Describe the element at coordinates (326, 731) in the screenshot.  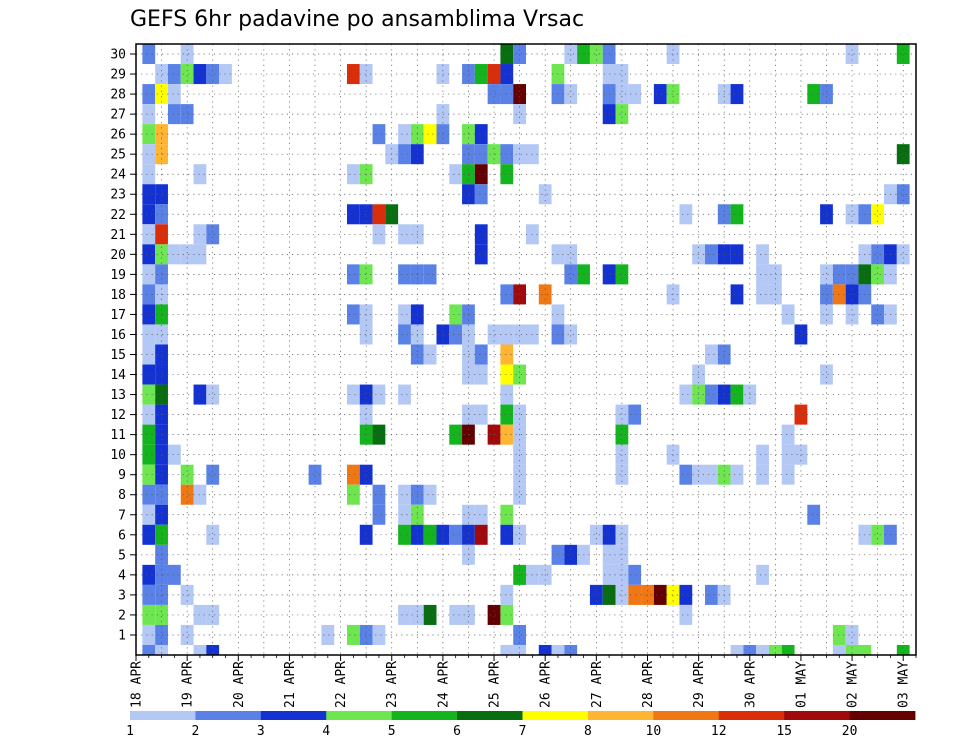
I see `legend-label: 4` at that location.